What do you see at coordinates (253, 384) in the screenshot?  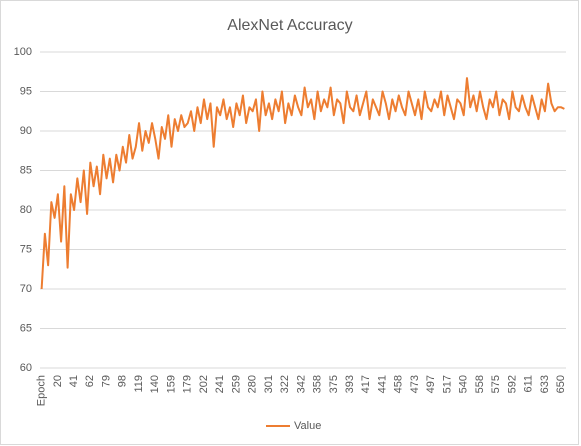 I see `x-tick-label: 280` at bounding box center [253, 384].